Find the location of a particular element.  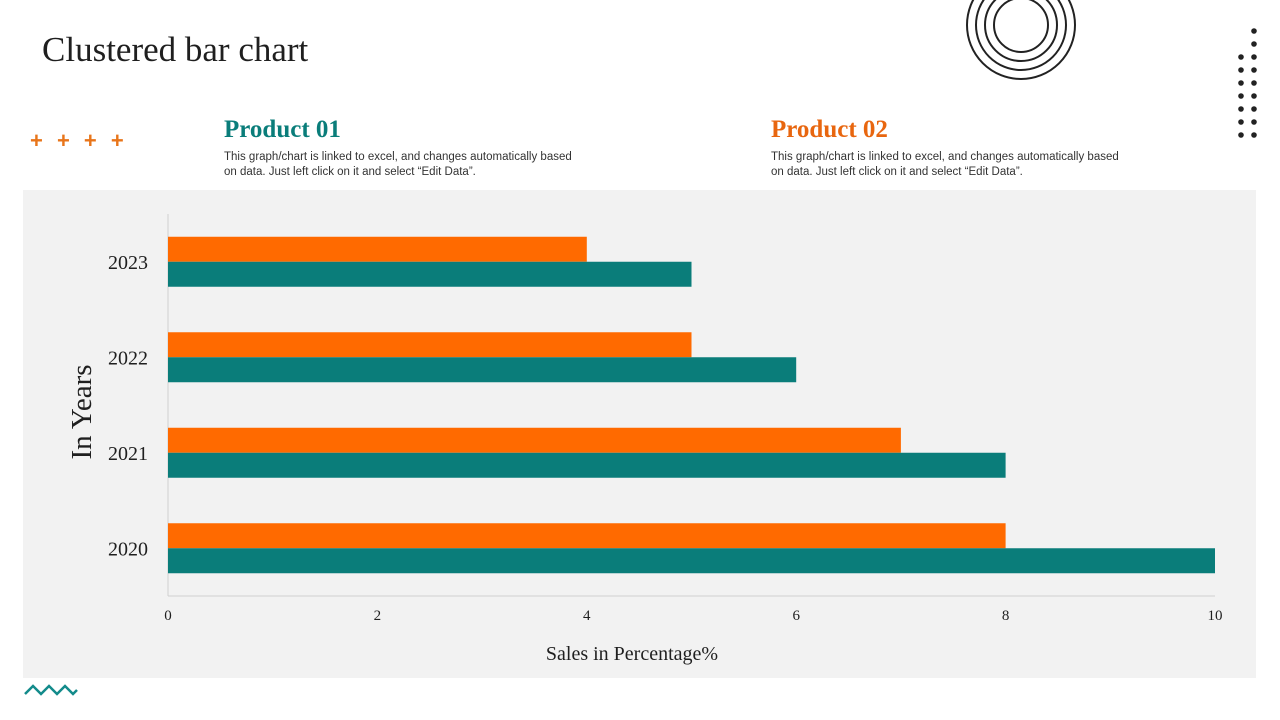

x-axis-label: Sales in Percentage% is located at coordinates (632, 654).